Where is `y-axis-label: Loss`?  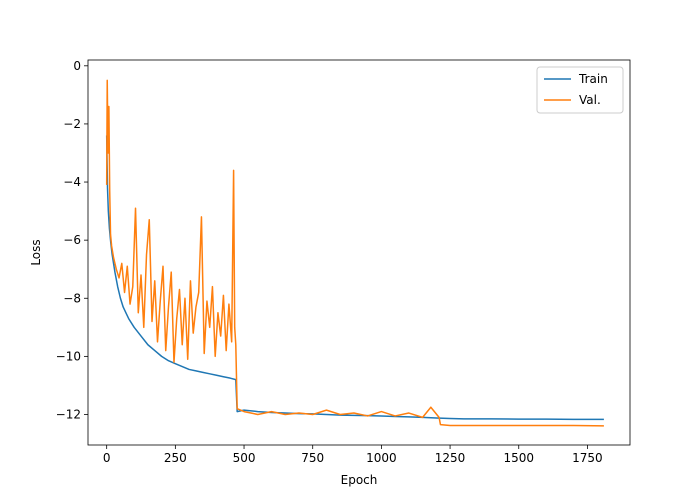
y-axis-label: Loss is located at coordinates (36, 252).